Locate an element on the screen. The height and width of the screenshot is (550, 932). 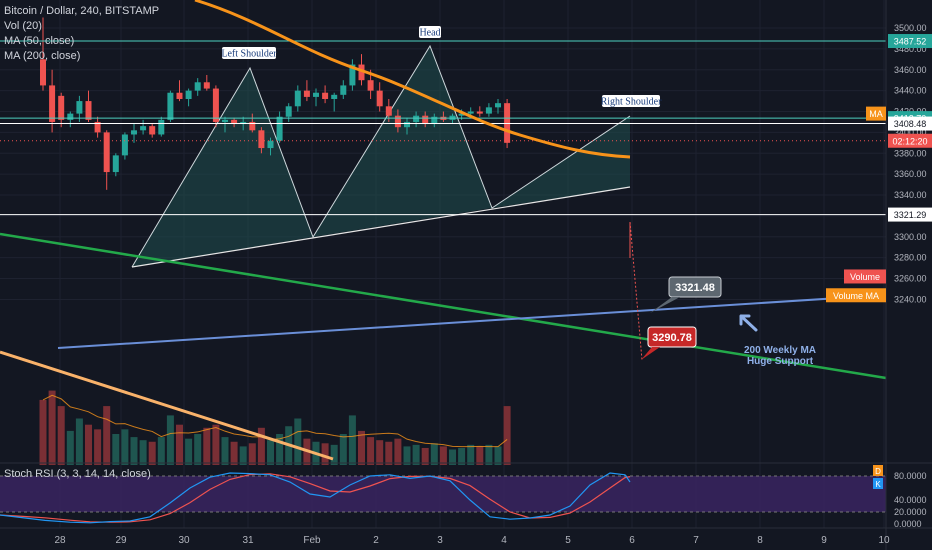
target-box is located at coordinates (695, 287).